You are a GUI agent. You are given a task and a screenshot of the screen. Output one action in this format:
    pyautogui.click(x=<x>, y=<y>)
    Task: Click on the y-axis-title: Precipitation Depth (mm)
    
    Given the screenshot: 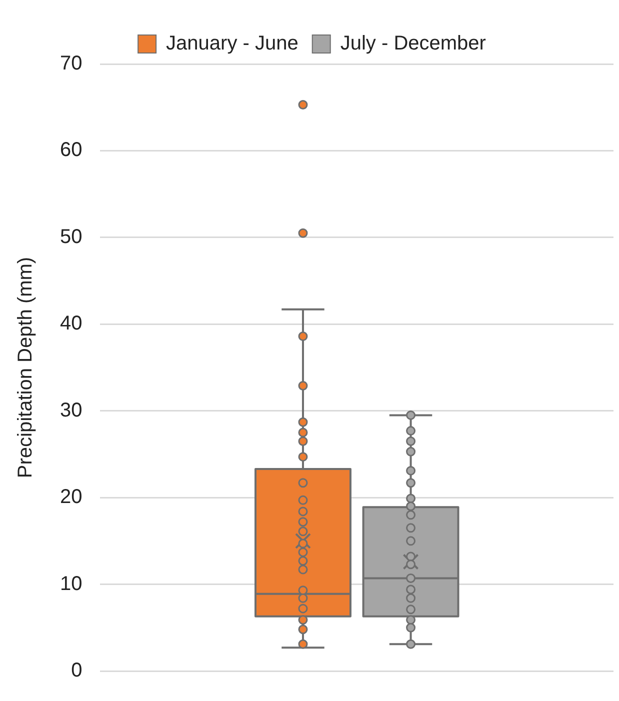 What is the action you would take?
    pyautogui.click(x=25, y=367)
    